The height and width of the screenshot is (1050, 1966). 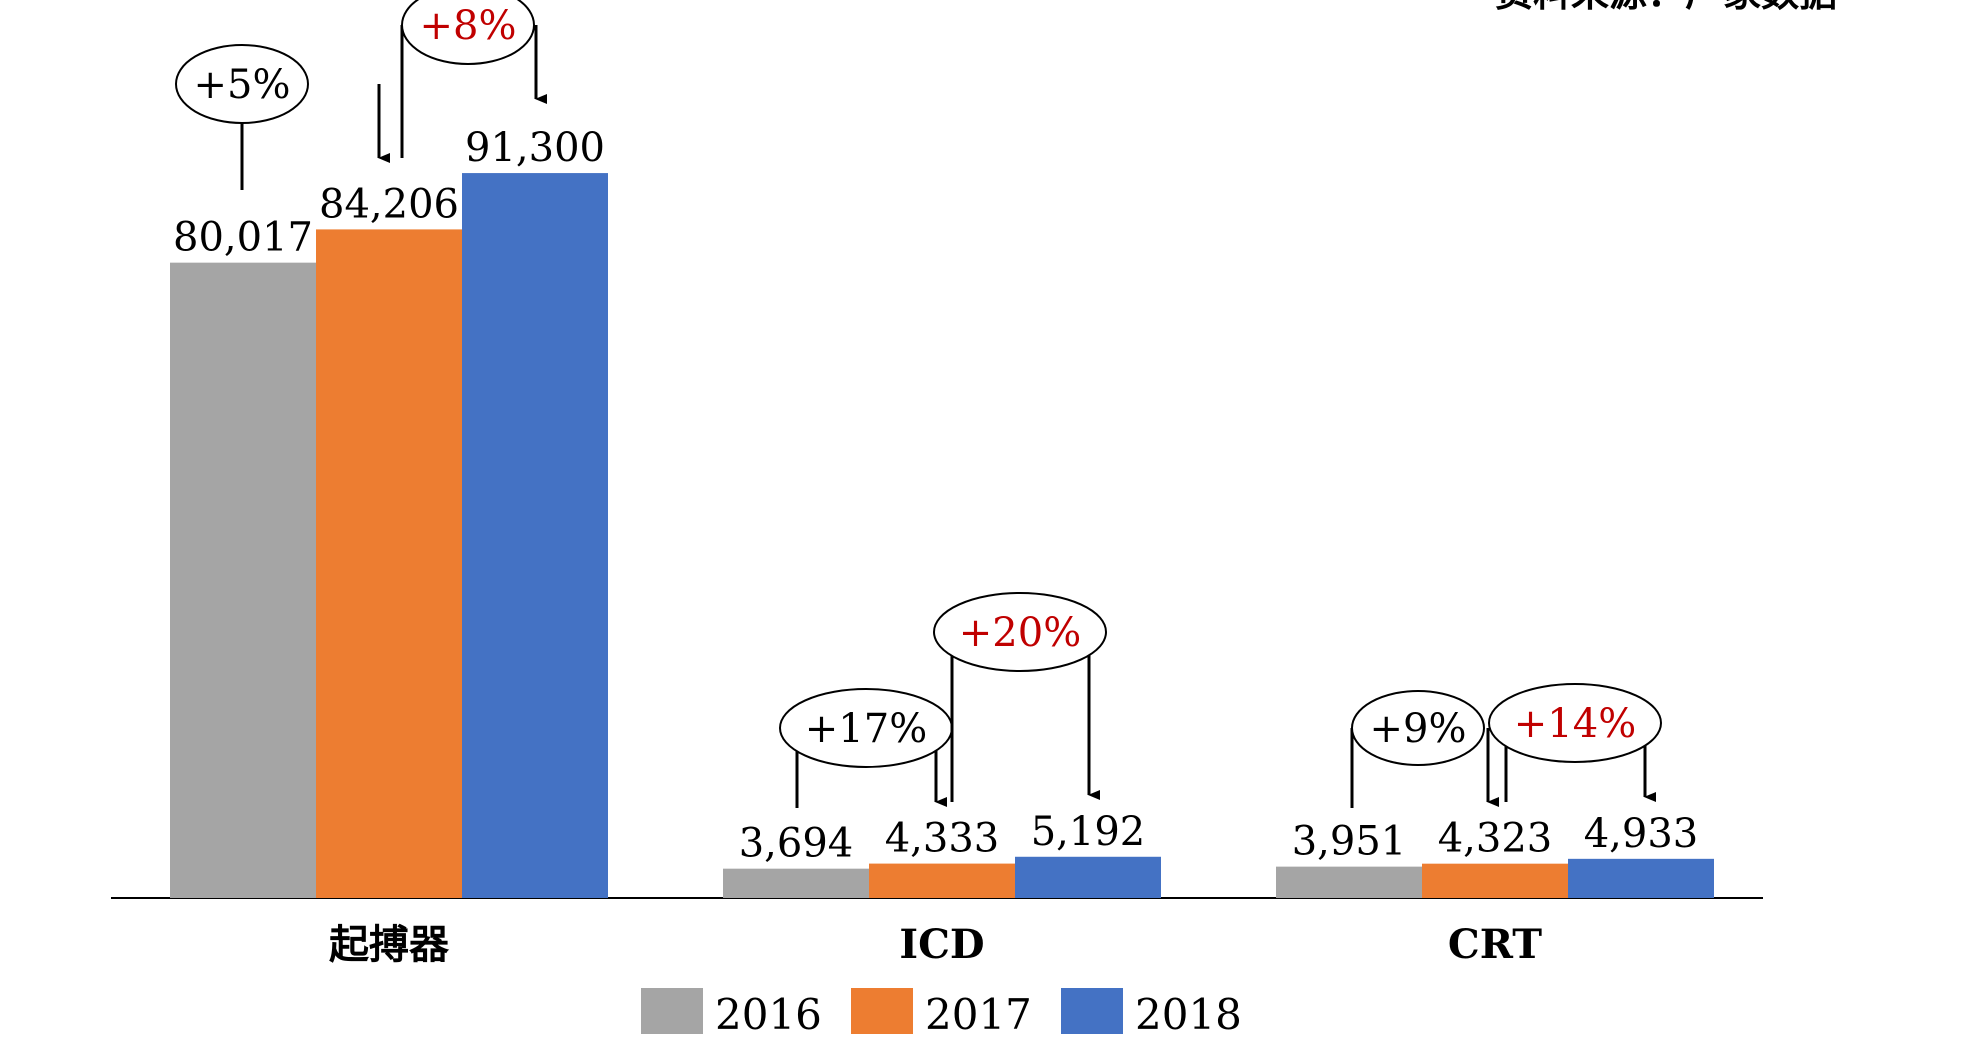 I want to click on growth-annotation-3: +20%, so click(x=1020, y=697).